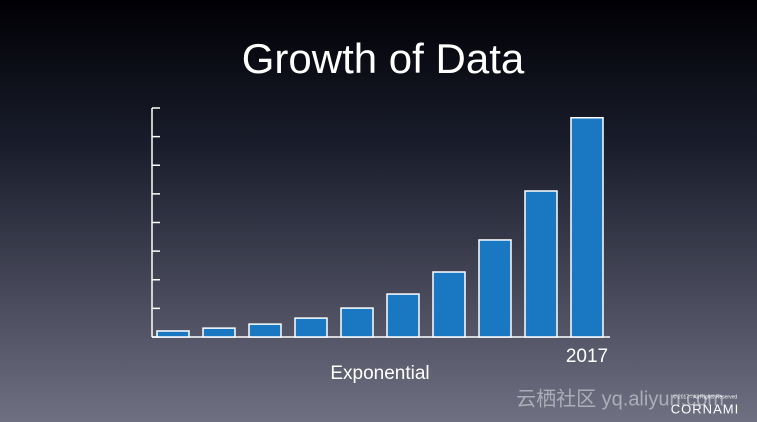 This screenshot has width=757, height=422. I want to click on watermark: 云栖社区 yq.aliyun.com, so click(620, 398).